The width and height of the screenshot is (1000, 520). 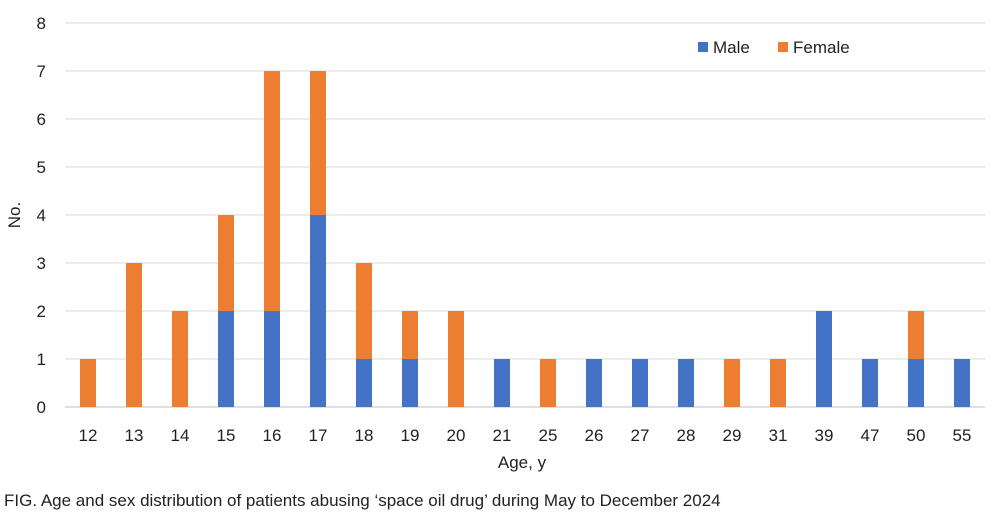 I want to click on x-tick-label: 14, so click(x=180, y=435).